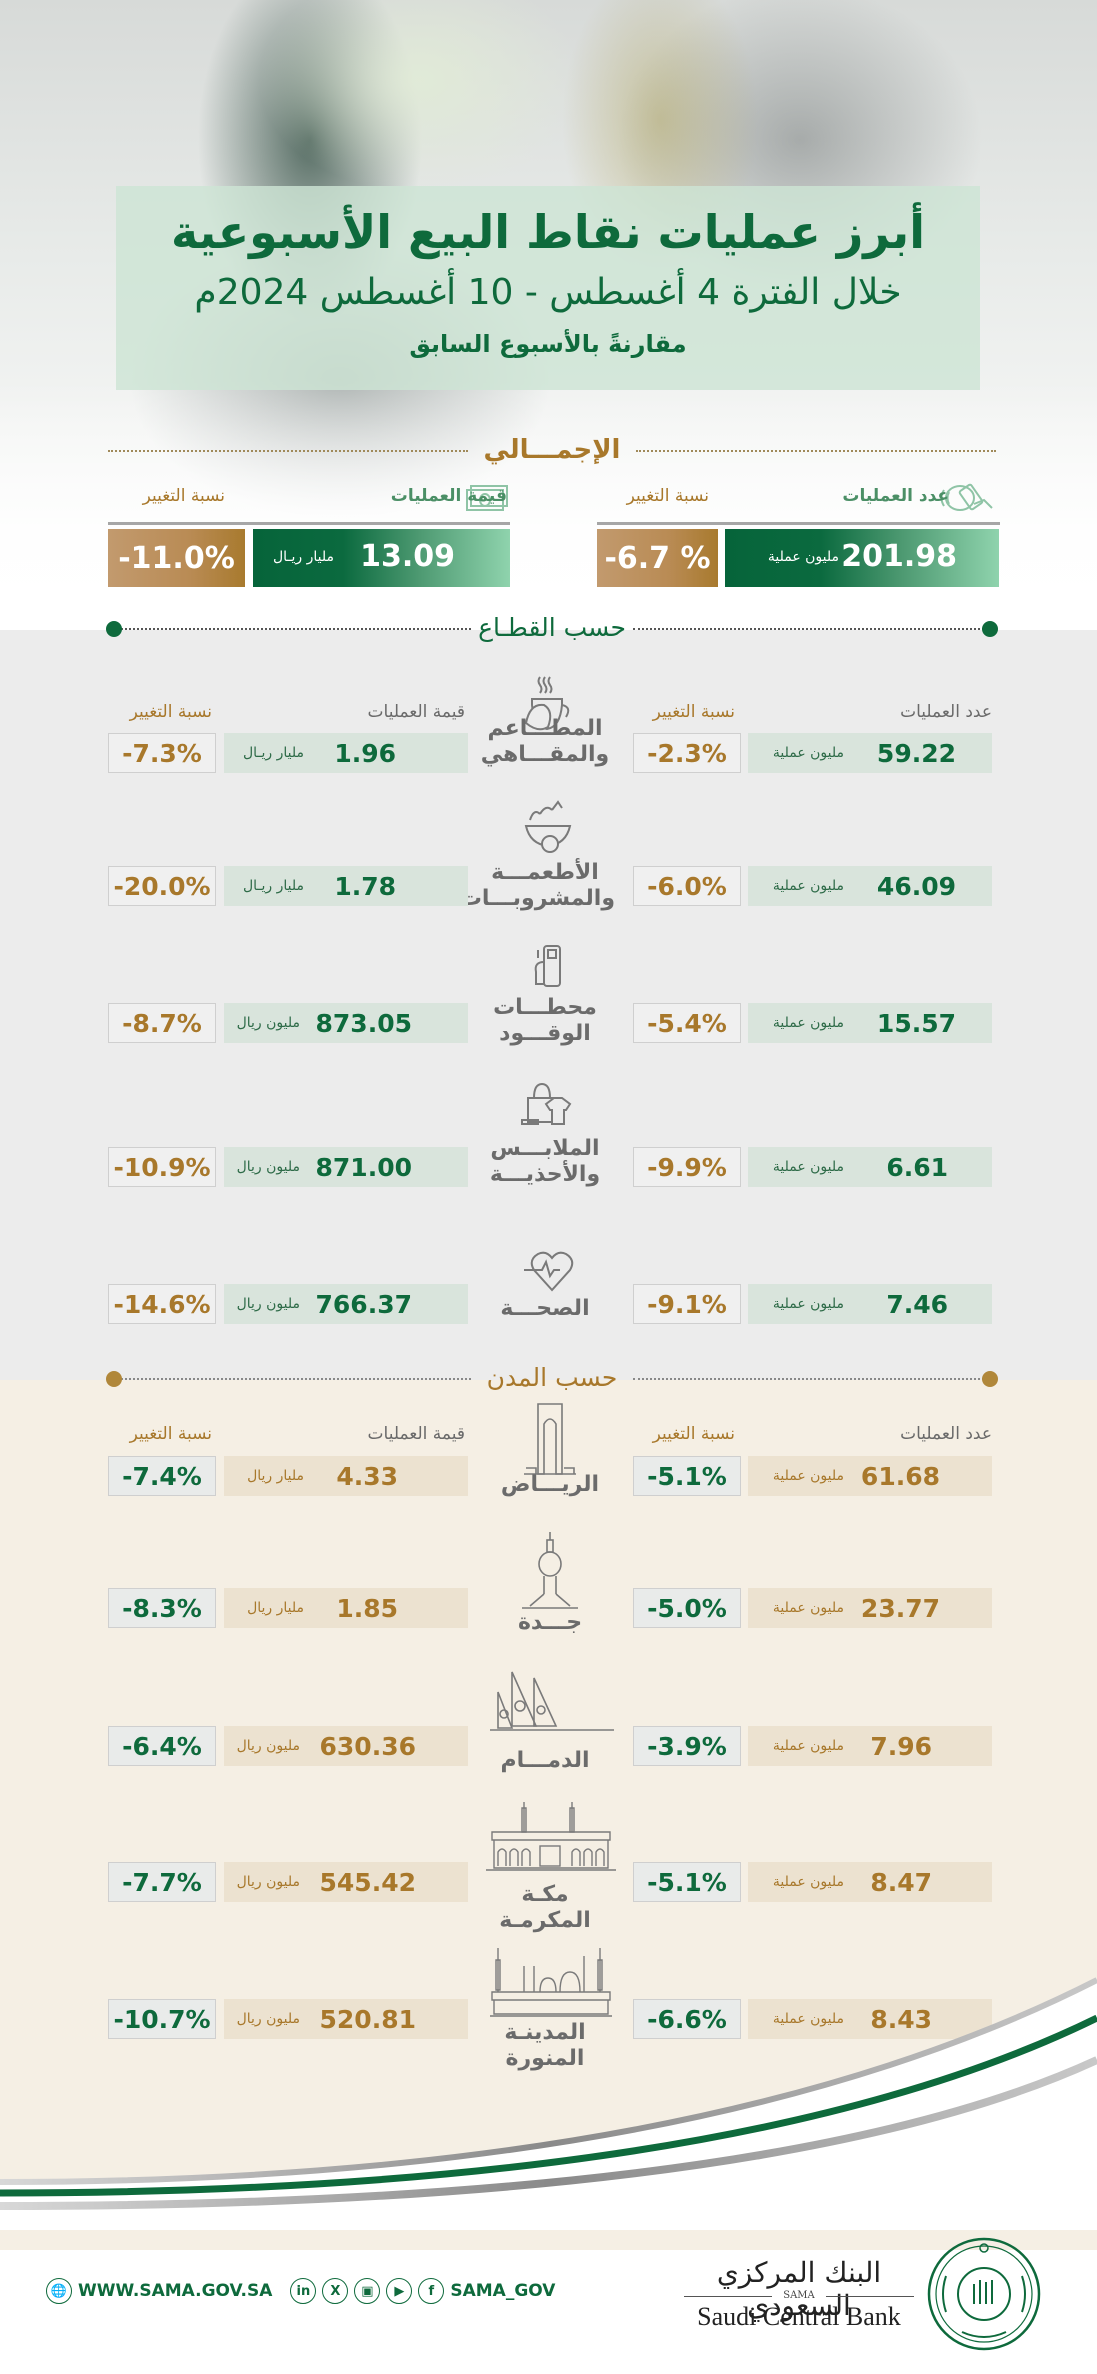  I want to click on sector-value: 1.78, so click(365, 886).